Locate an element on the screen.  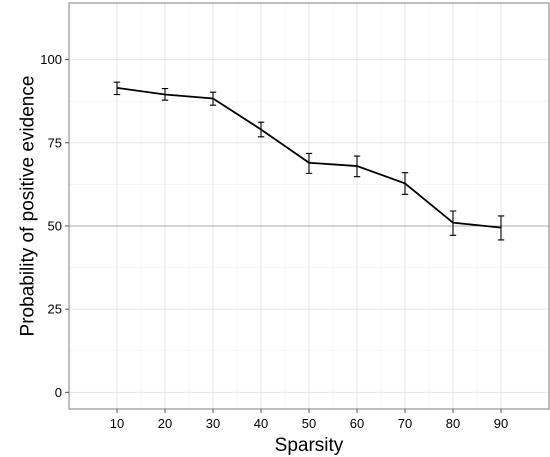
x-tick-label: 80 is located at coordinates (453, 423).